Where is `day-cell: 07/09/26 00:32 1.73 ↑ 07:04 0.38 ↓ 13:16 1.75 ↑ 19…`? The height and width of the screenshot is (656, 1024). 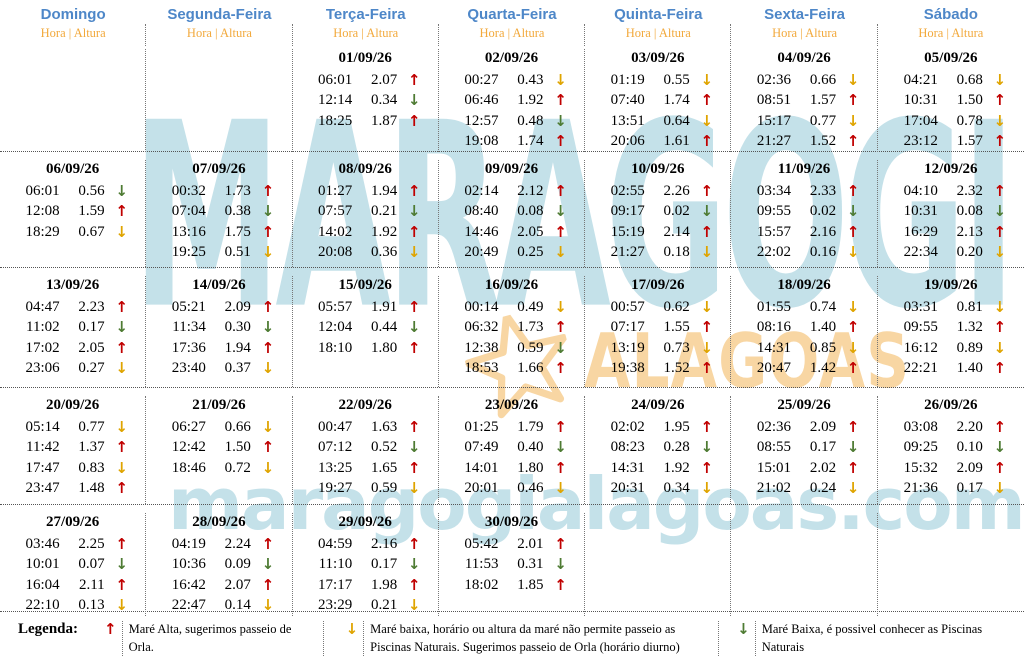 day-cell: 07/09/26 00:32 1.73 ↑ 07:04 0.38 ↓ 13:16 1.75 ↑ 19… is located at coordinates (219, 213).